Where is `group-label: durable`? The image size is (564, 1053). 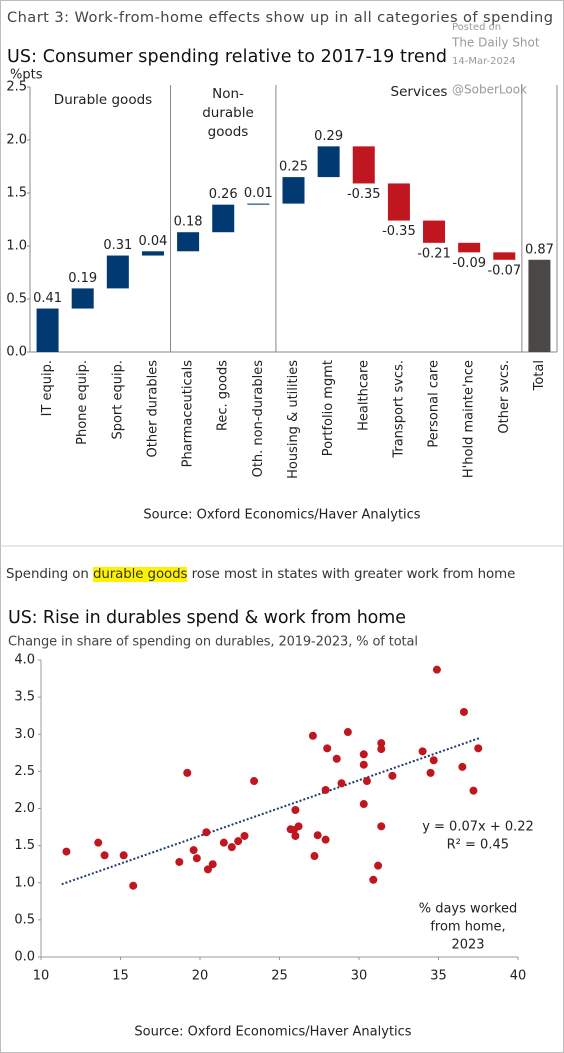 group-label: durable is located at coordinates (228, 113).